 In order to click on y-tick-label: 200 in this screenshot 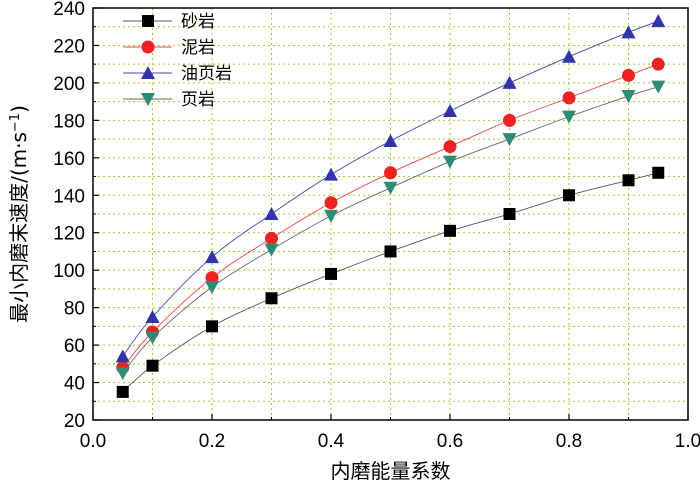, I will do `click(69, 84)`.